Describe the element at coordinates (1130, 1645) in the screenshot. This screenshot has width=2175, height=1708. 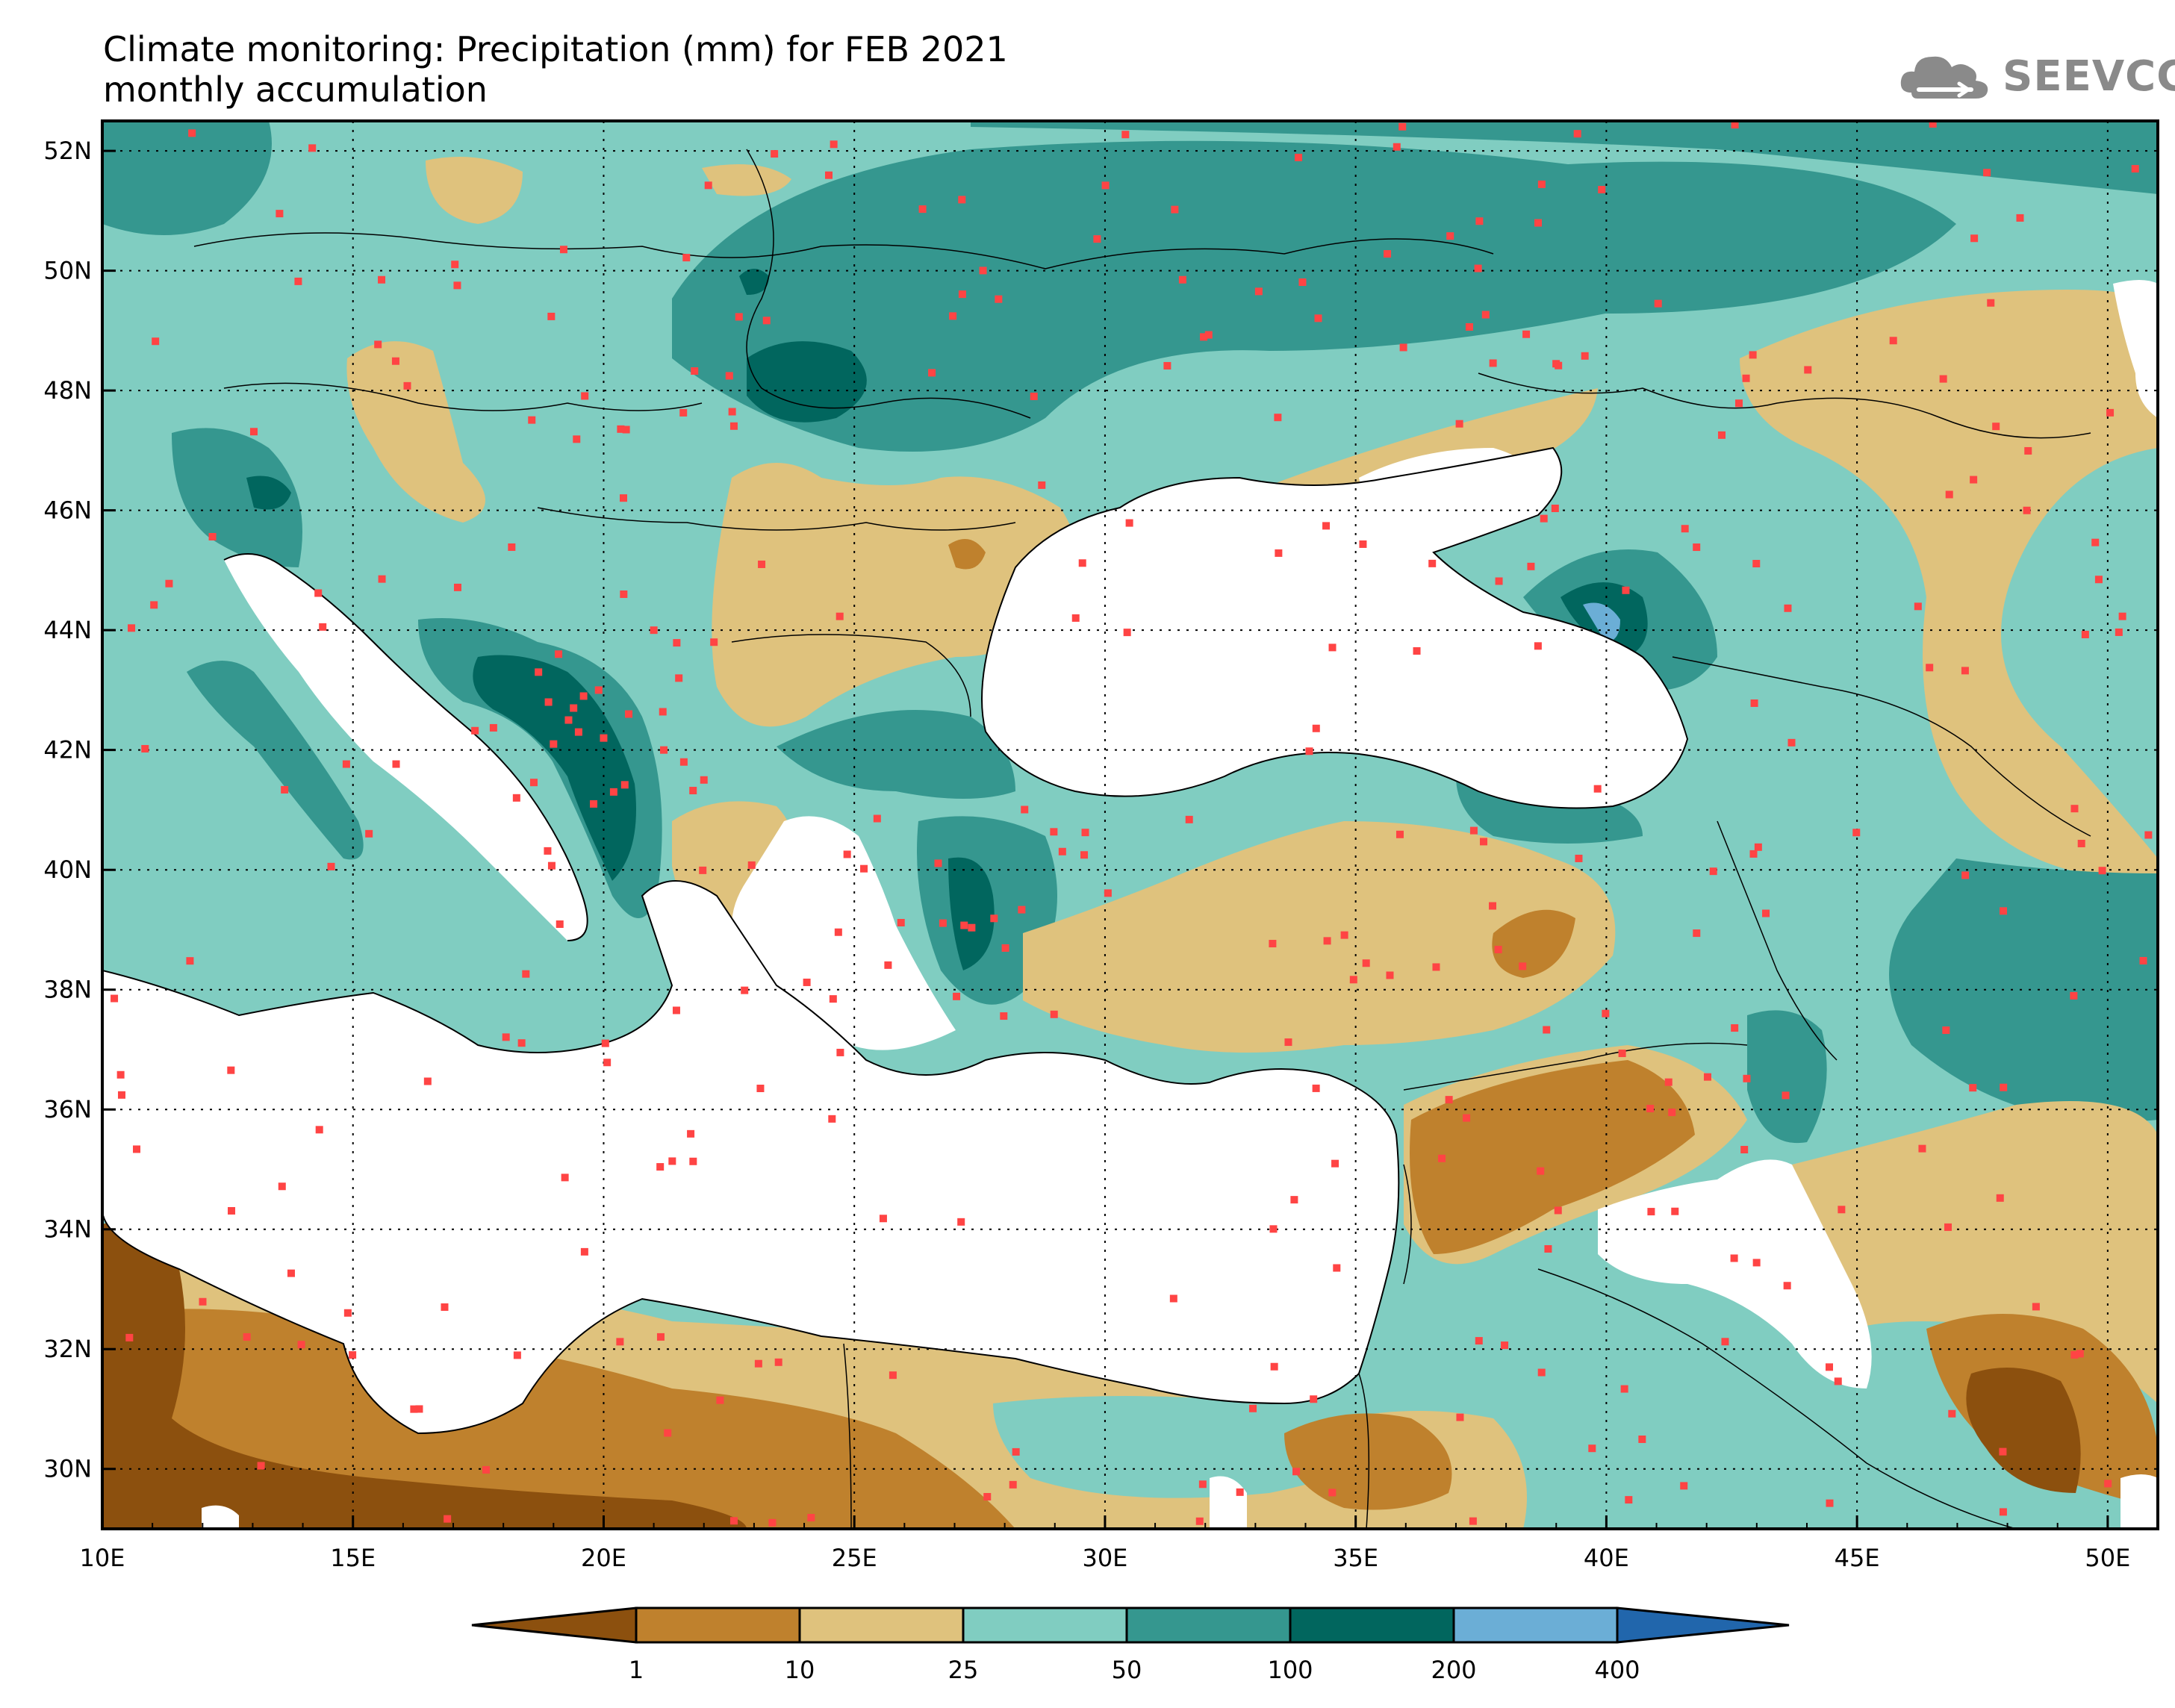
I see `colorbar: 1 10 25 50 100 200 400` at that location.